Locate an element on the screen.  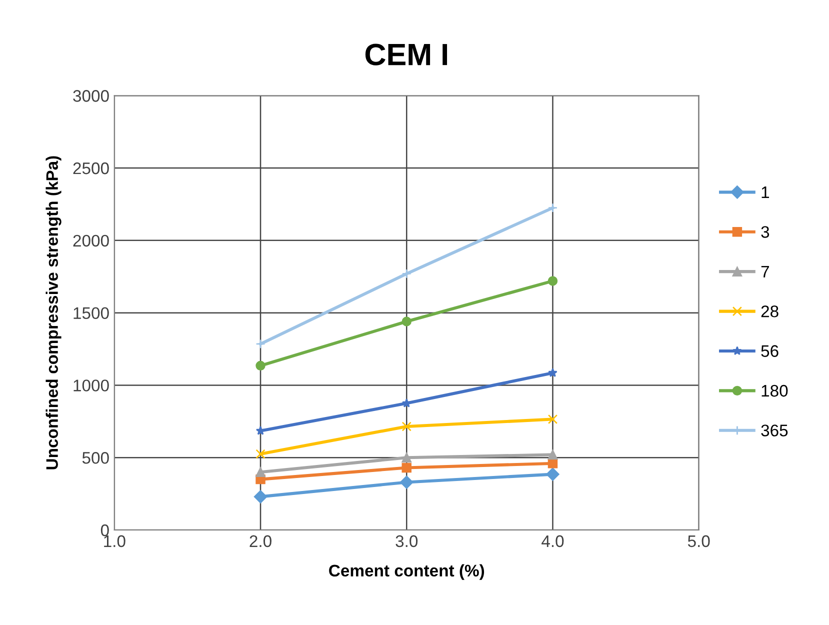
y-tick-label: 2000 is located at coordinates (91, 240).